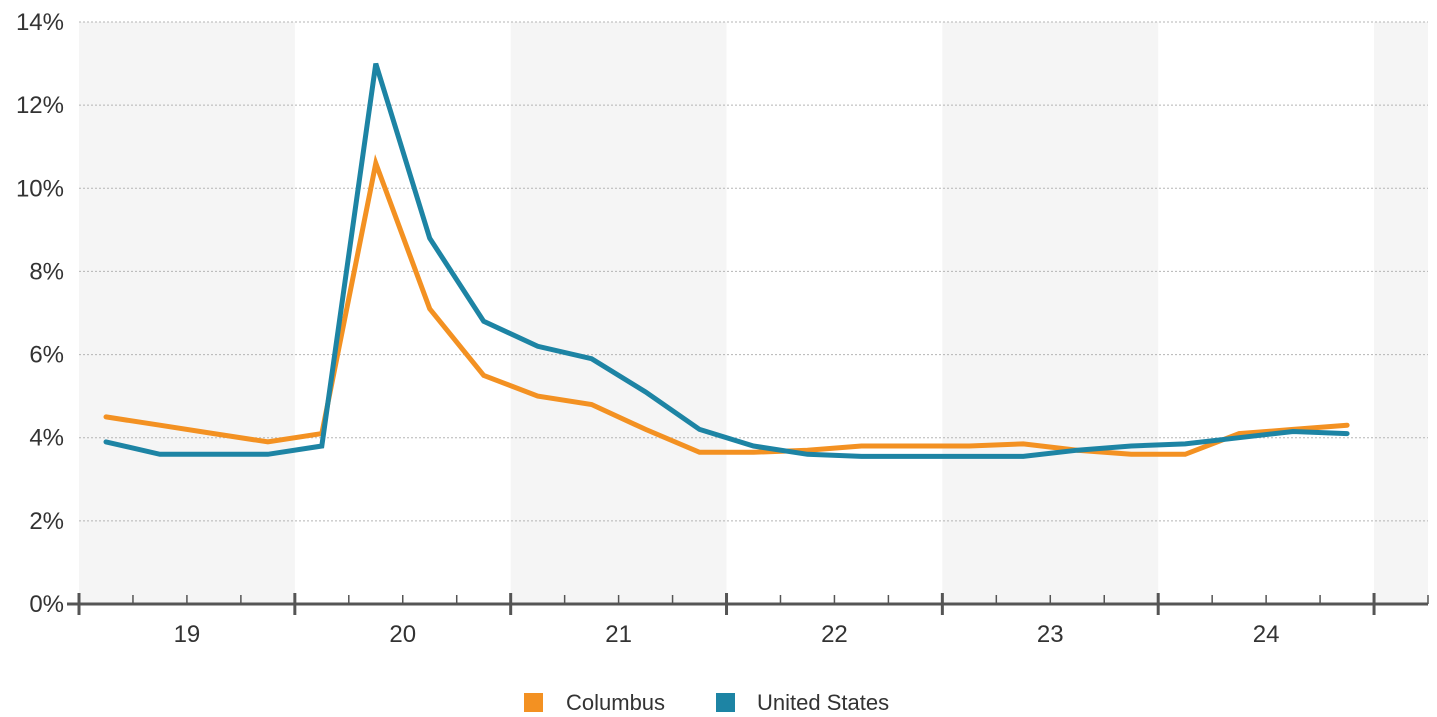  Describe the element at coordinates (40, 188) in the screenshot. I see `y-tick-label: 10%` at that location.